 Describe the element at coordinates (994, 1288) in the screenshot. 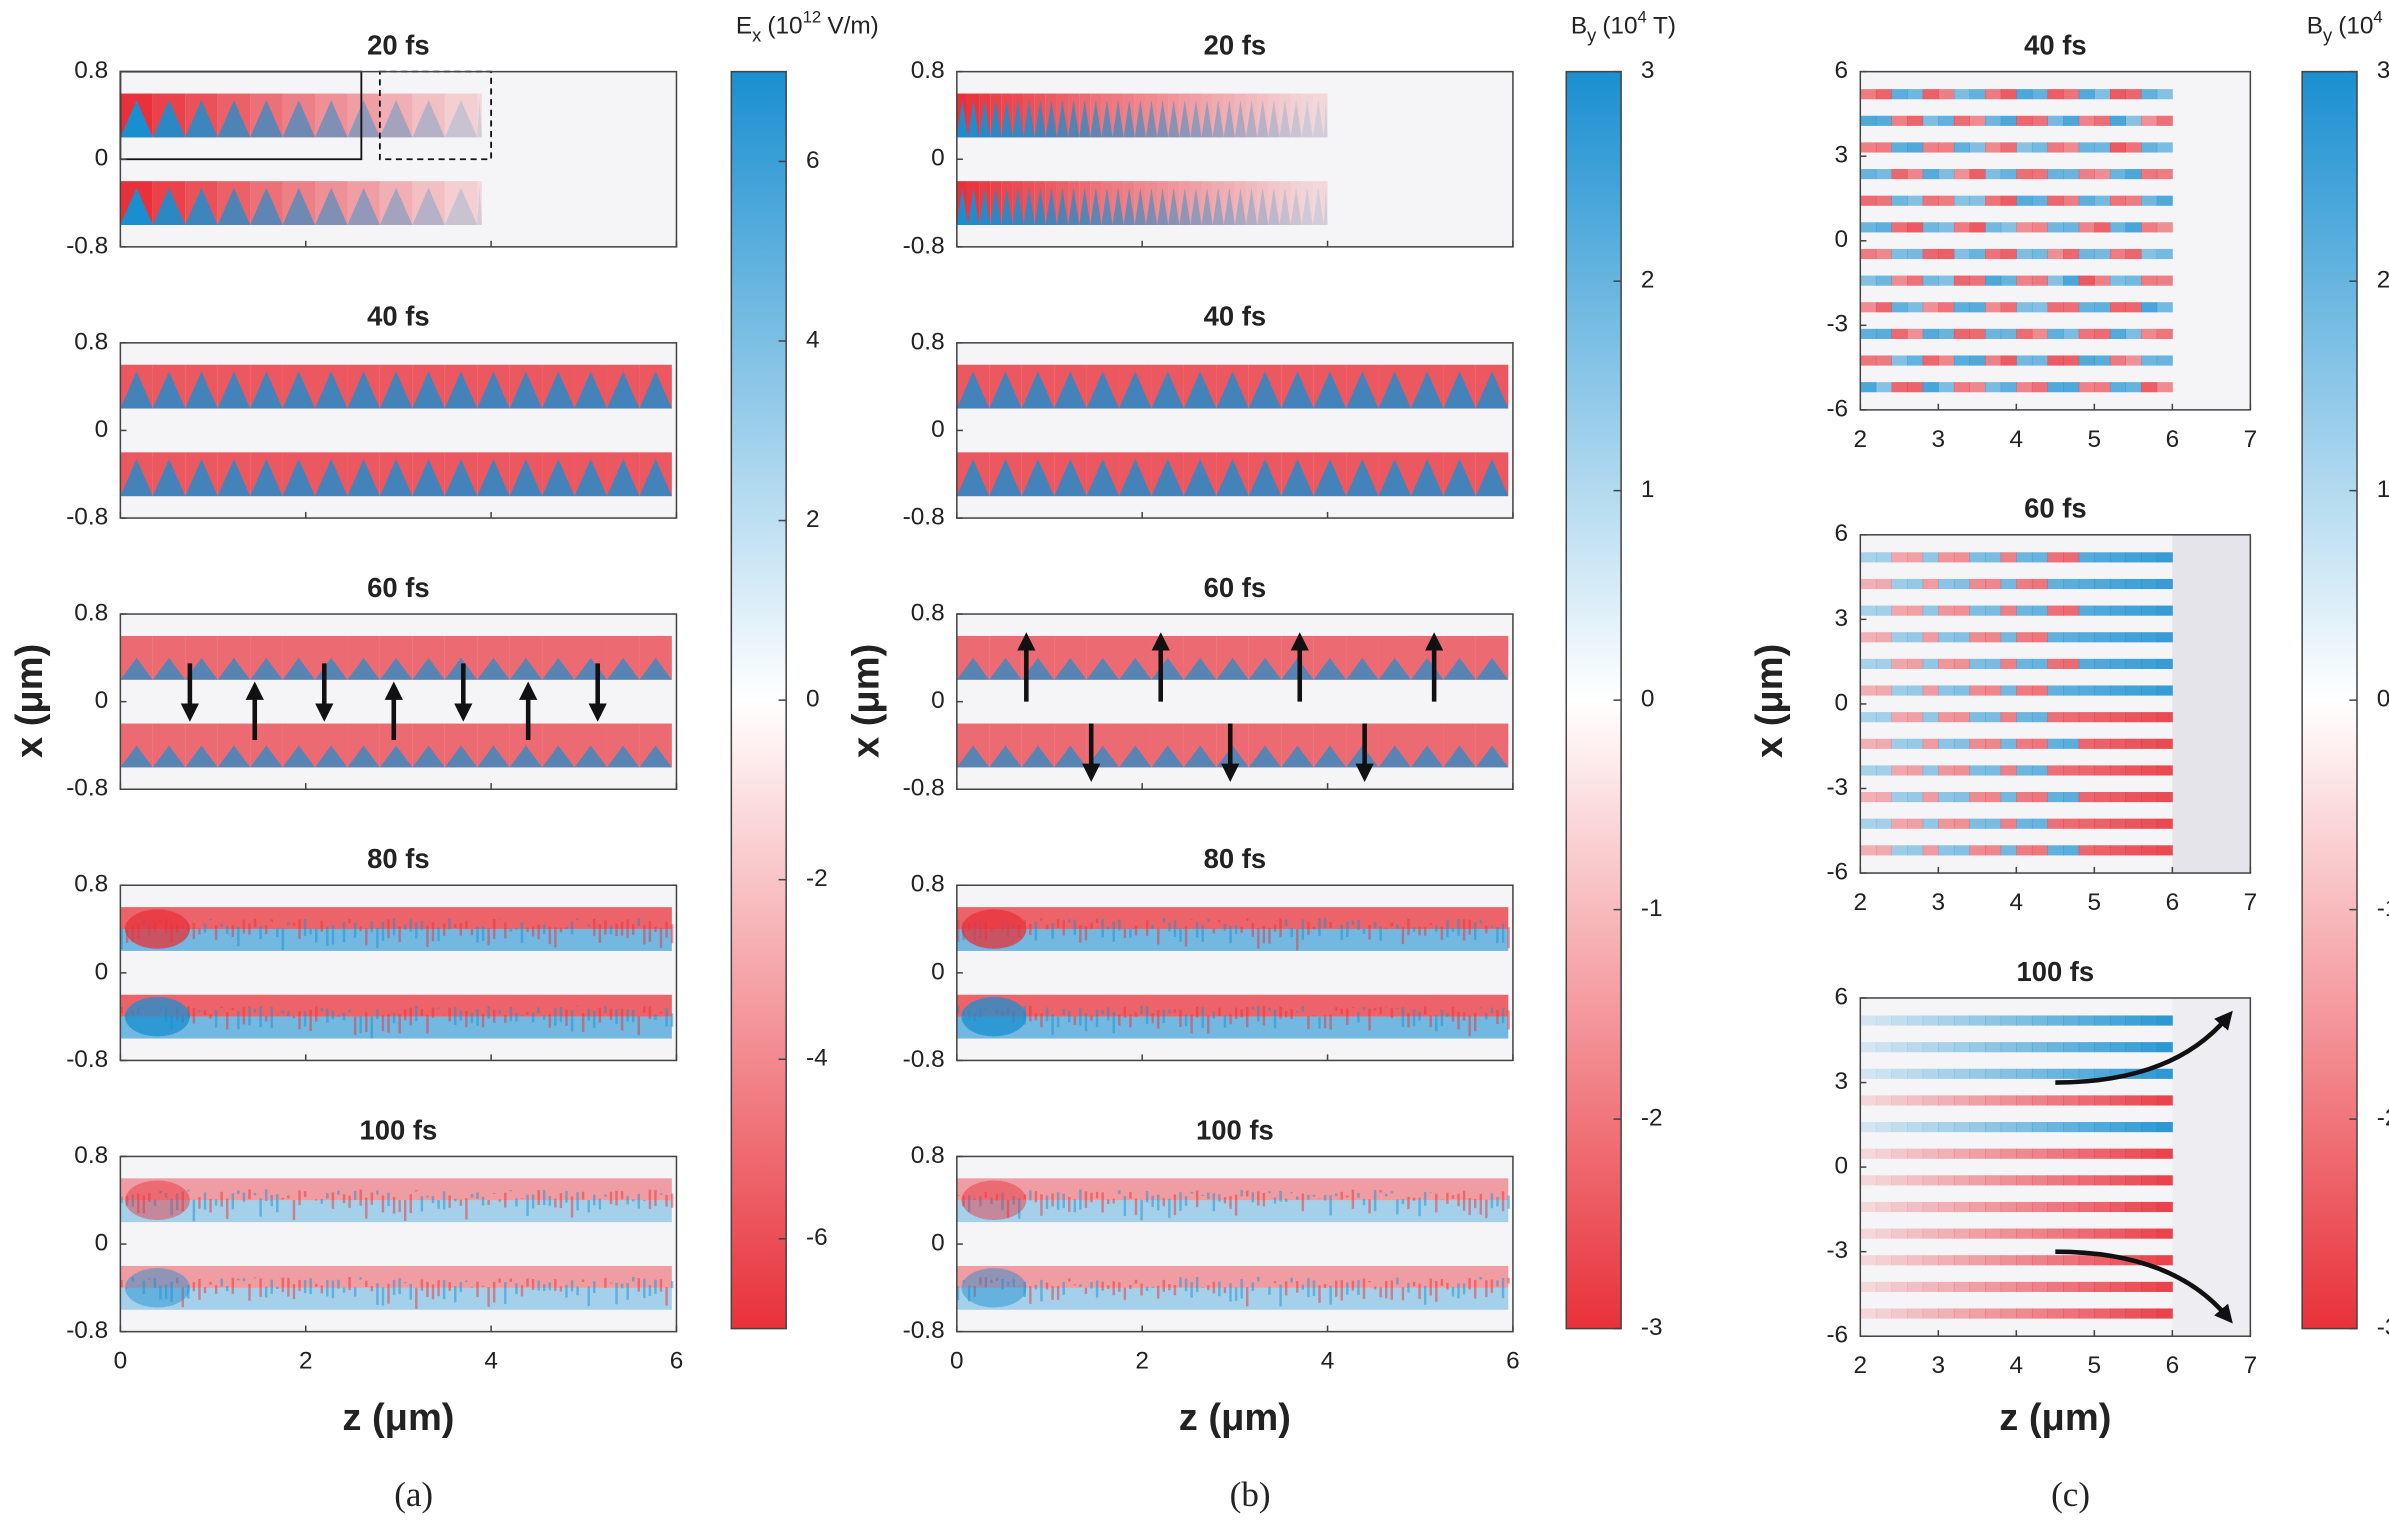

I see `field-blob` at that location.